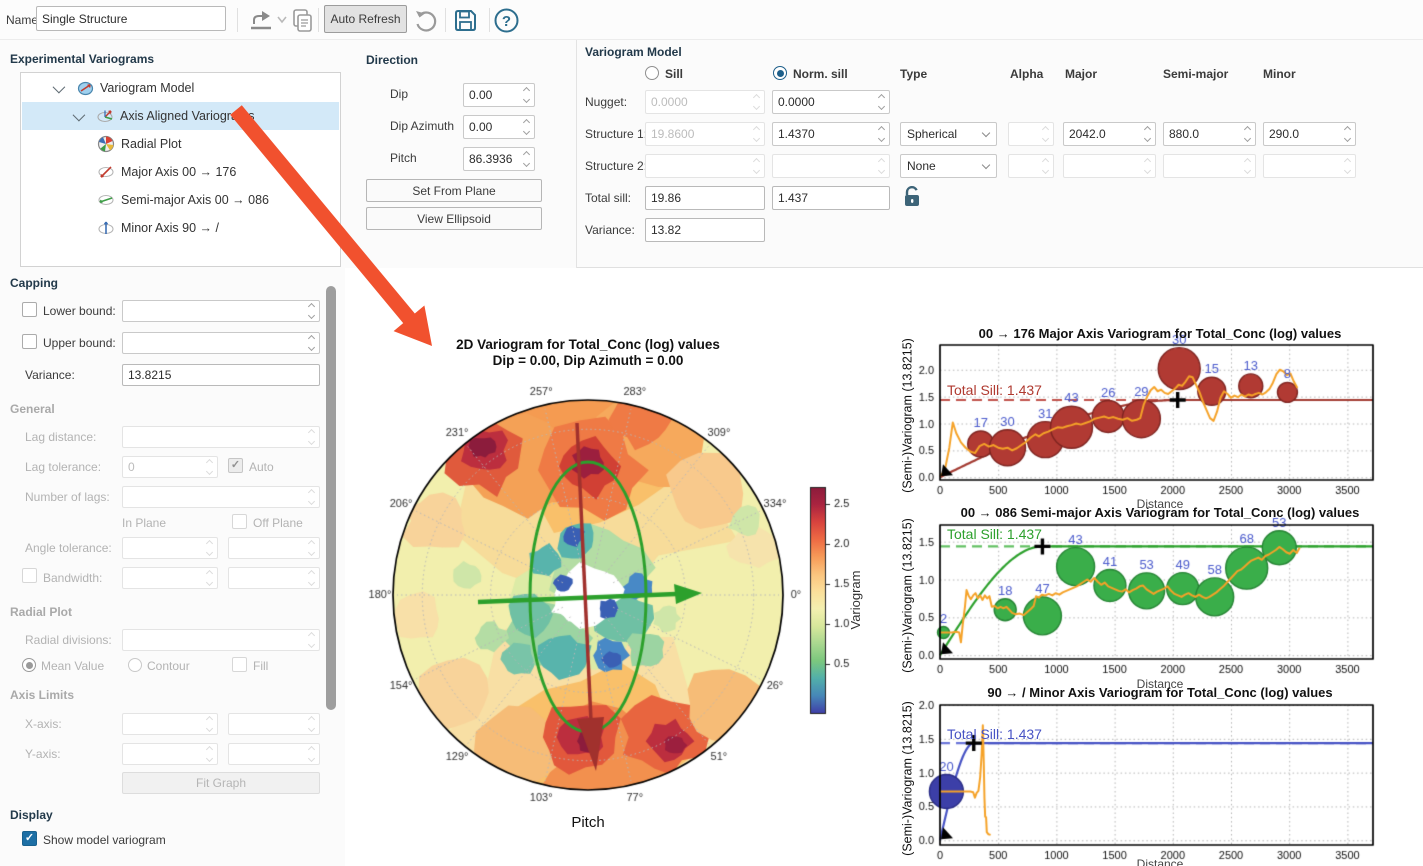 The image size is (1423, 866). What do you see at coordinates (29, 309) in the screenshot?
I see `lower-bound-checkbox` at bounding box center [29, 309].